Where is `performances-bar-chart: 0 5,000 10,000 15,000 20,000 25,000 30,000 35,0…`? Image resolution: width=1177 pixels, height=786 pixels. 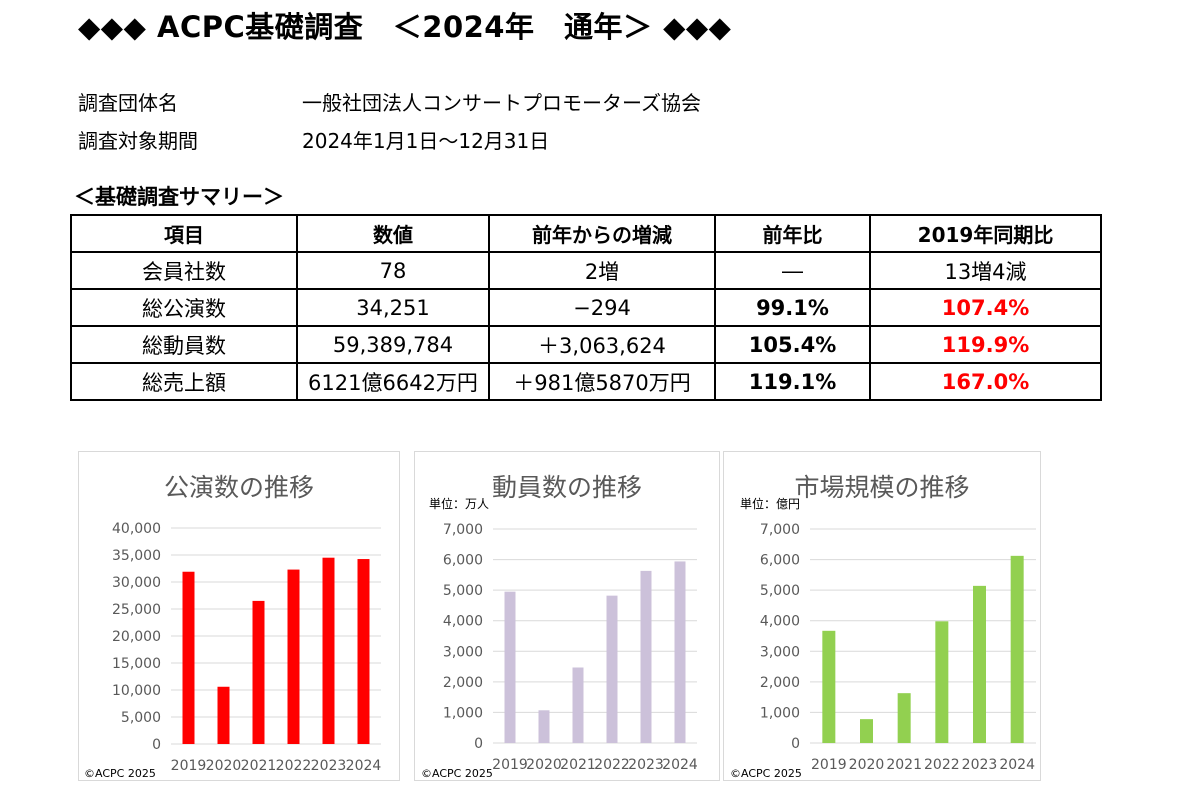 performances-bar-chart: 0 5,000 10,000 15,000 20,000 25,000 30,000 35,0… is located at coordinates (247, 647).